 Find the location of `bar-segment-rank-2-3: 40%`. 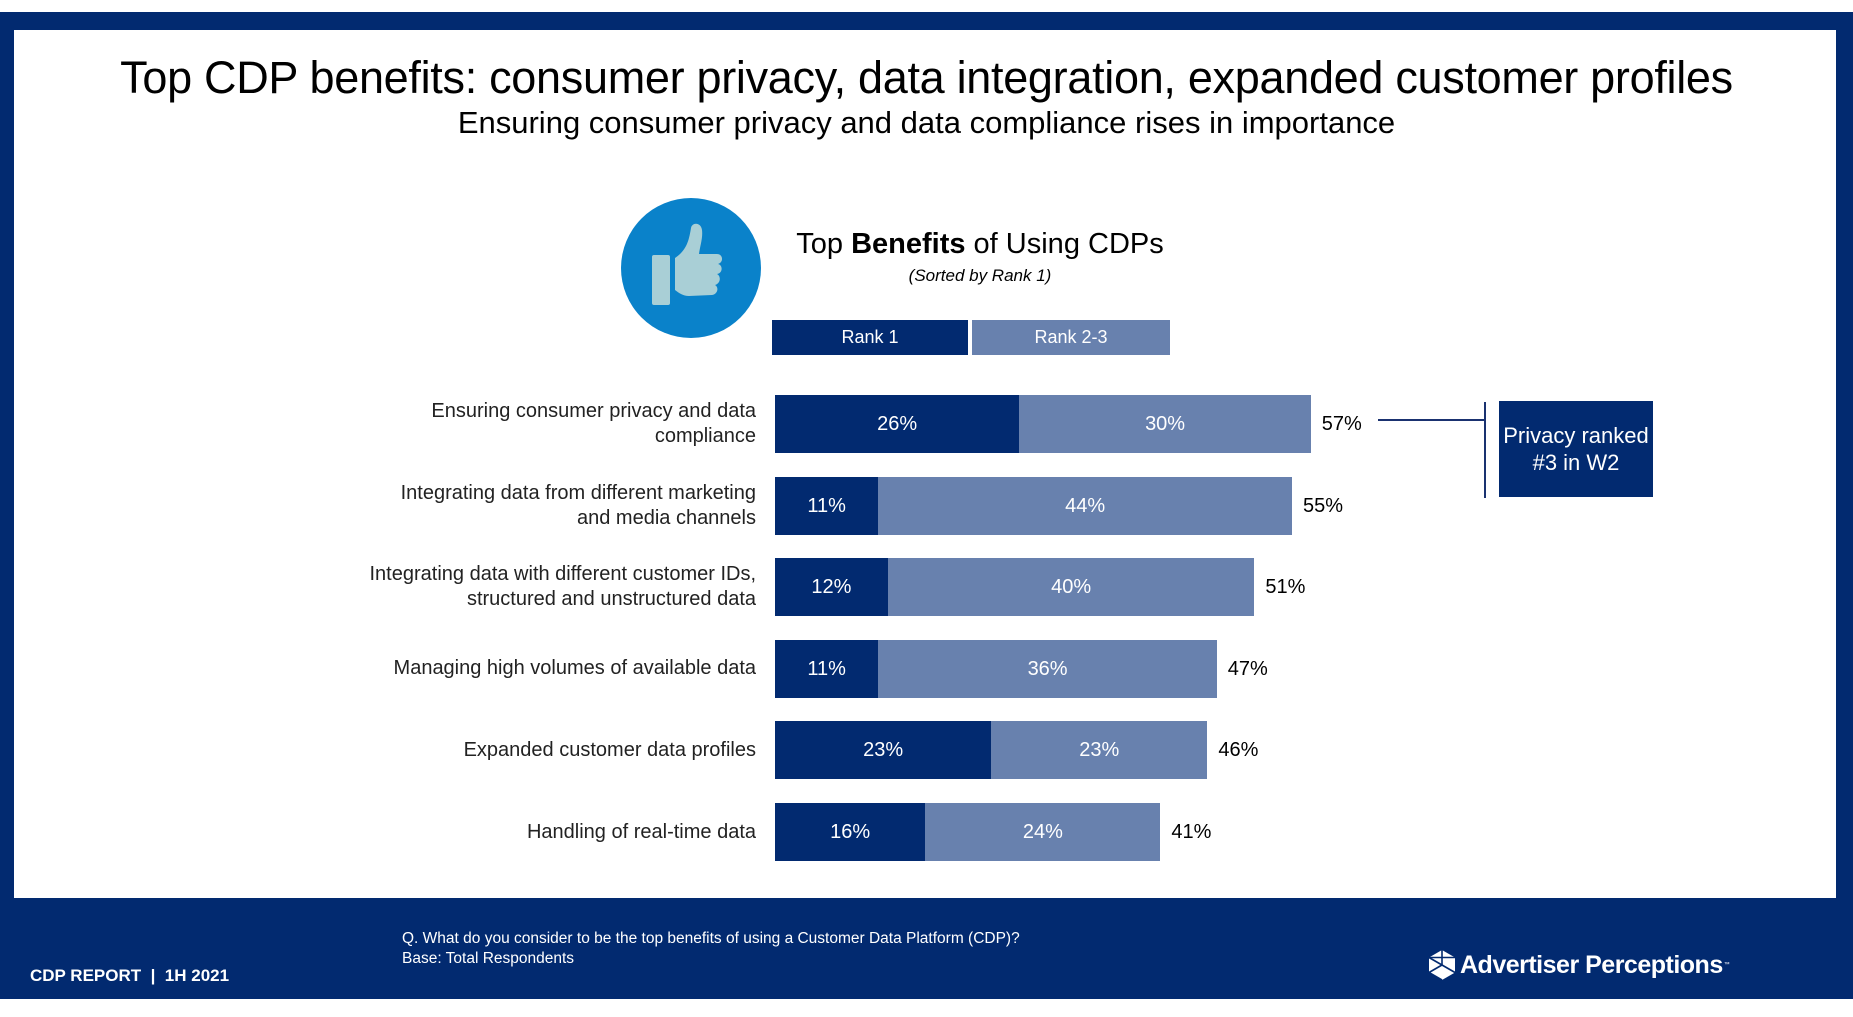

bar-segment-rank-2-3: 40% is located at coordinates (1071, 587).